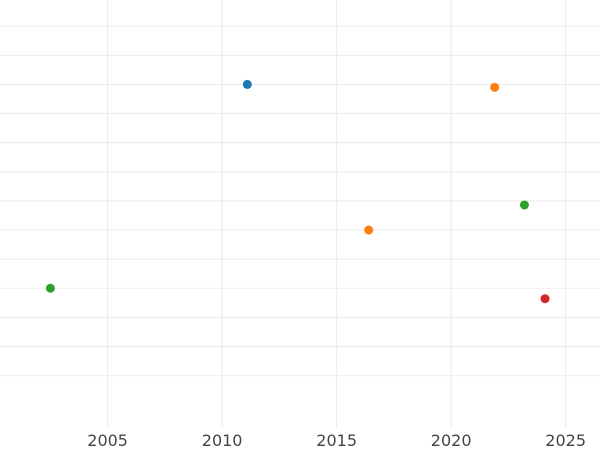 This screenshot has height=450, width=600. Describe the element at coordinates (565, 440) in the screenshot. I see `x-tick-label: 2025` at that location.